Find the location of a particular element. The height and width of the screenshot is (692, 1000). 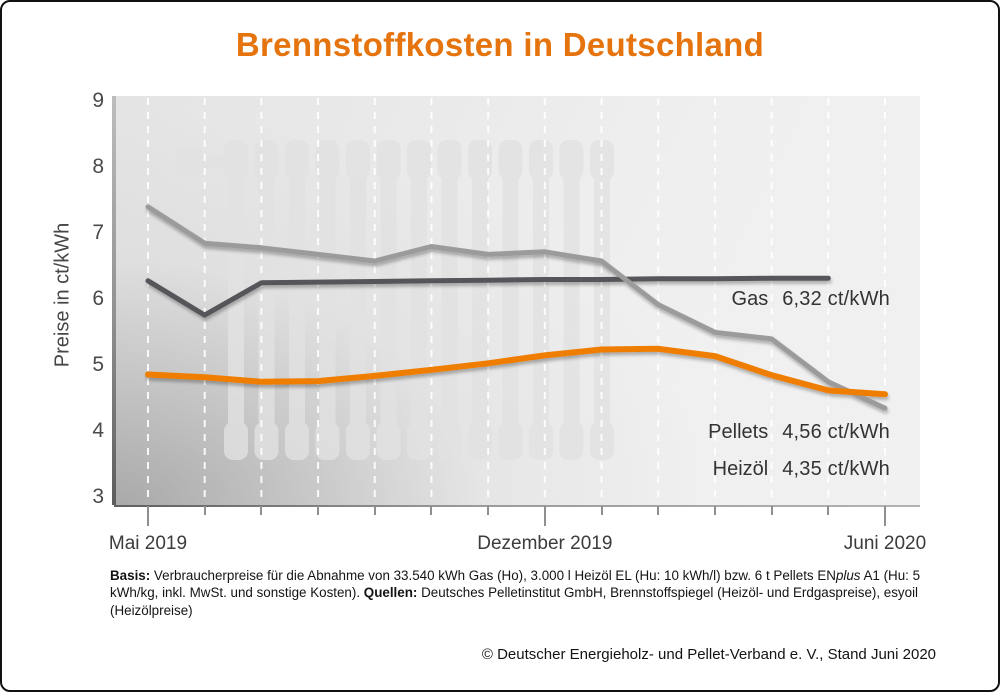

xtick-Mai 2020 is located at coordinates (828, 510).